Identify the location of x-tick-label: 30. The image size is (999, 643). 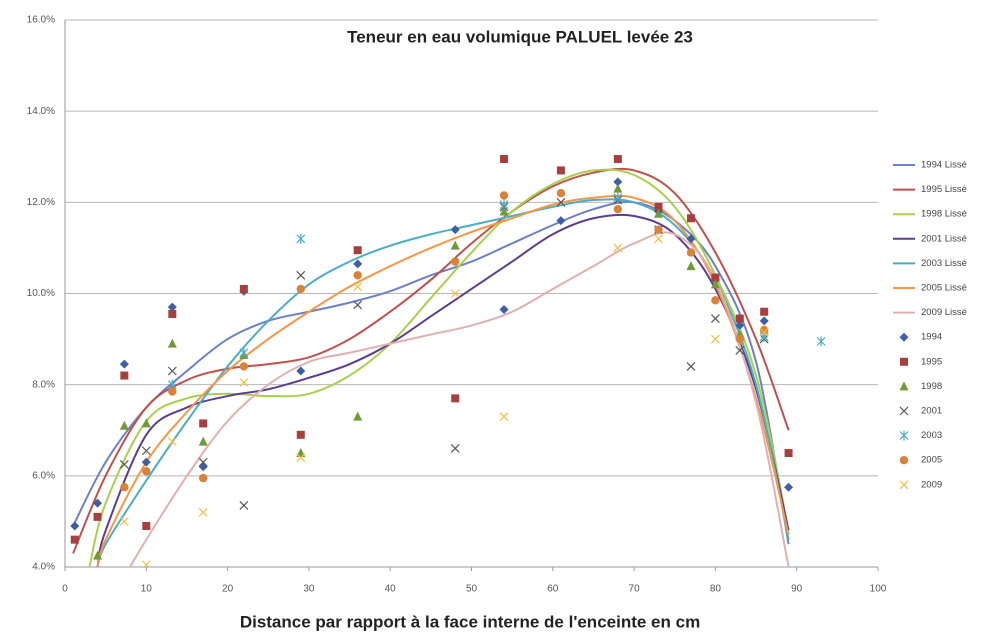
(309, 589).